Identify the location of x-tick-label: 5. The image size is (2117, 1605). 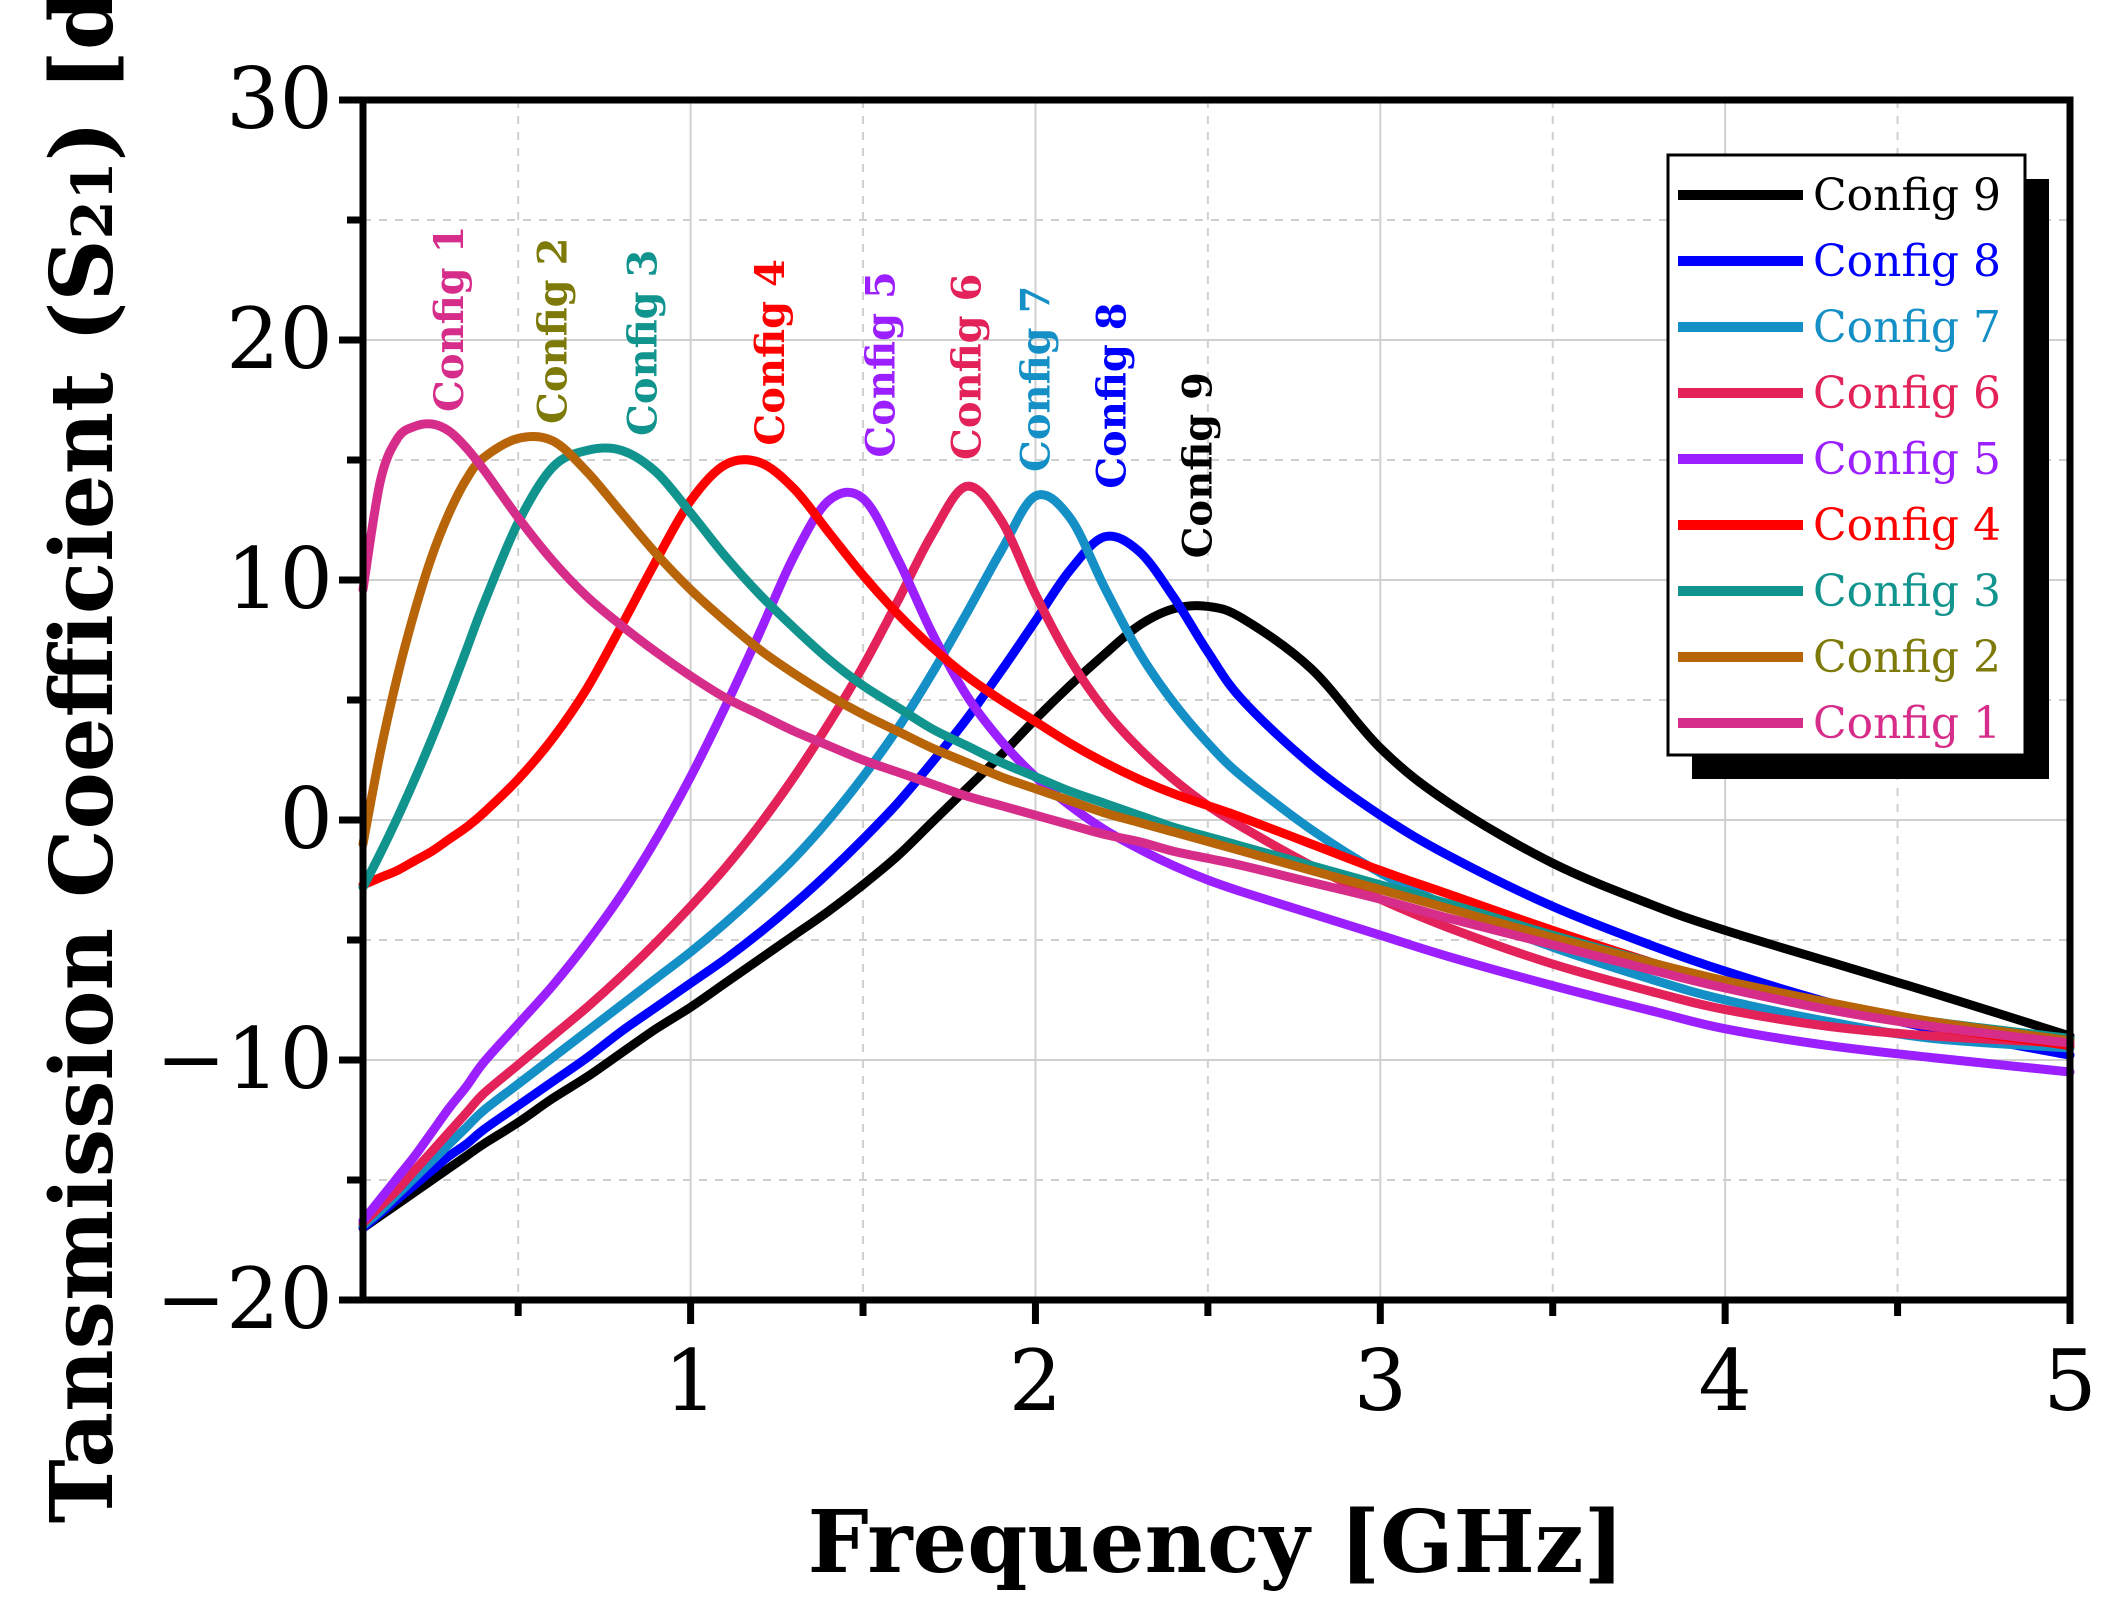
(2069, 1381).